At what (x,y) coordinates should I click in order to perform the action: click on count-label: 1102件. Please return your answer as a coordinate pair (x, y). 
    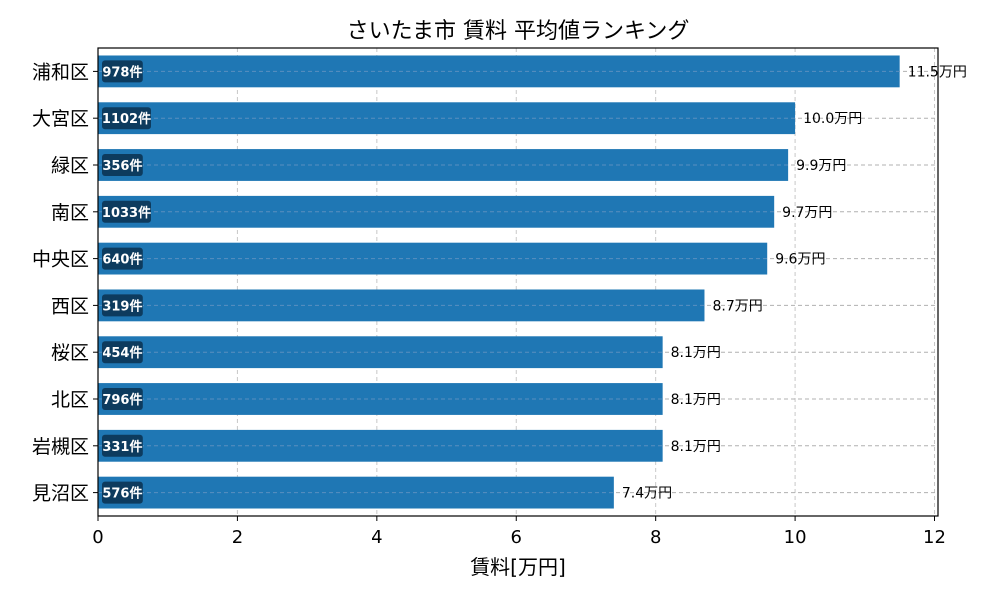
    Looking at the image, I should click on (126, 119).